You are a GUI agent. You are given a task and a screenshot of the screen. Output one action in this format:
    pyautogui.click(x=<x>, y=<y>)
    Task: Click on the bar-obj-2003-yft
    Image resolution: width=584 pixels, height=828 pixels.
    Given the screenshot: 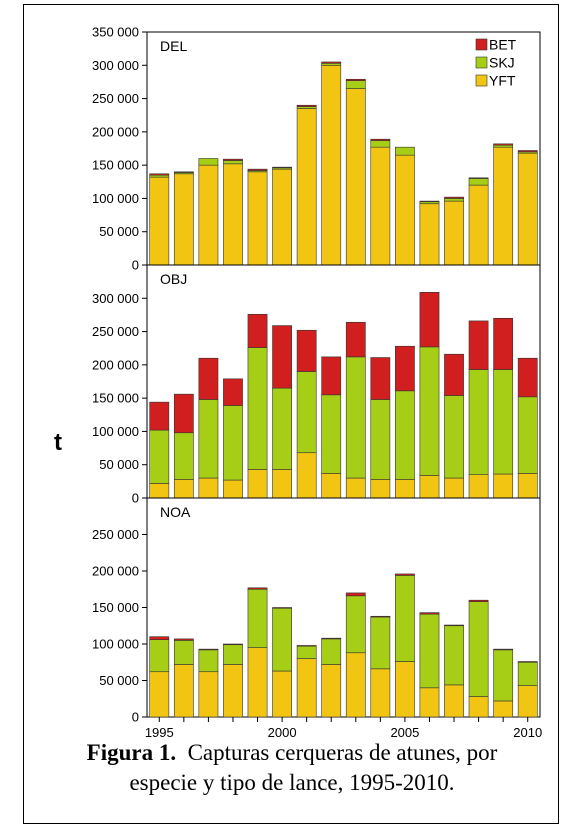 What is the action you would take?
    pyautogui.click(x=355, y=488)
    